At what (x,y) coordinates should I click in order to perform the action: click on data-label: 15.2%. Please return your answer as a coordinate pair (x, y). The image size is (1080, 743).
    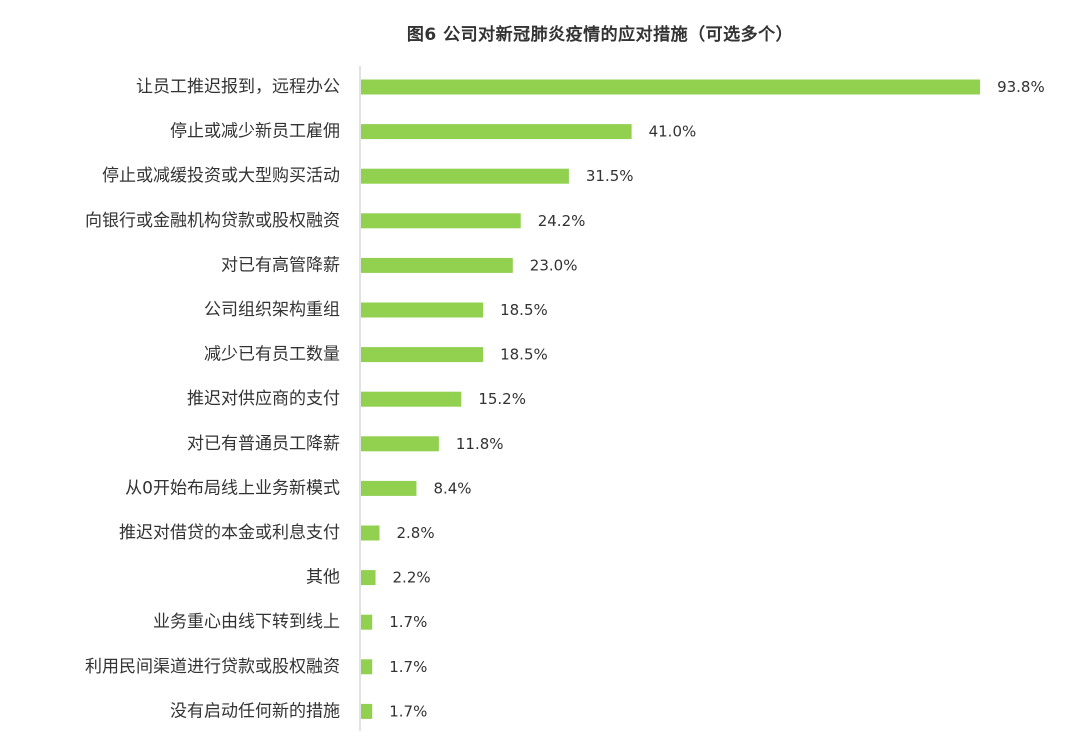
    Looking at the image, I should click on (502, 399).